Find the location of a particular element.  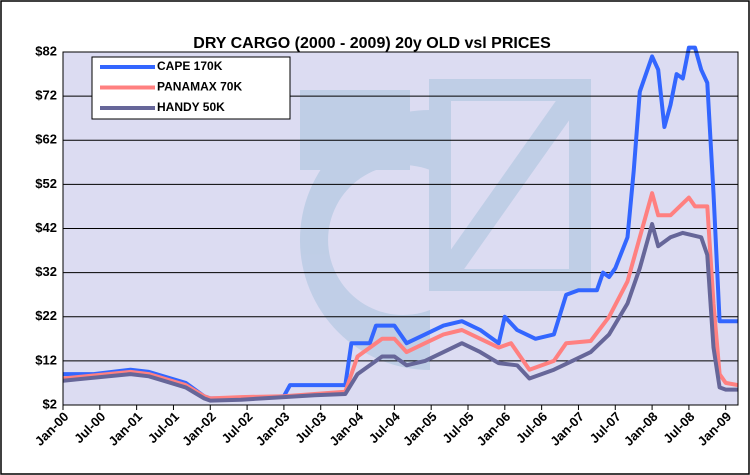

y-tick-label: $82 is located at coordinates (46, 50).